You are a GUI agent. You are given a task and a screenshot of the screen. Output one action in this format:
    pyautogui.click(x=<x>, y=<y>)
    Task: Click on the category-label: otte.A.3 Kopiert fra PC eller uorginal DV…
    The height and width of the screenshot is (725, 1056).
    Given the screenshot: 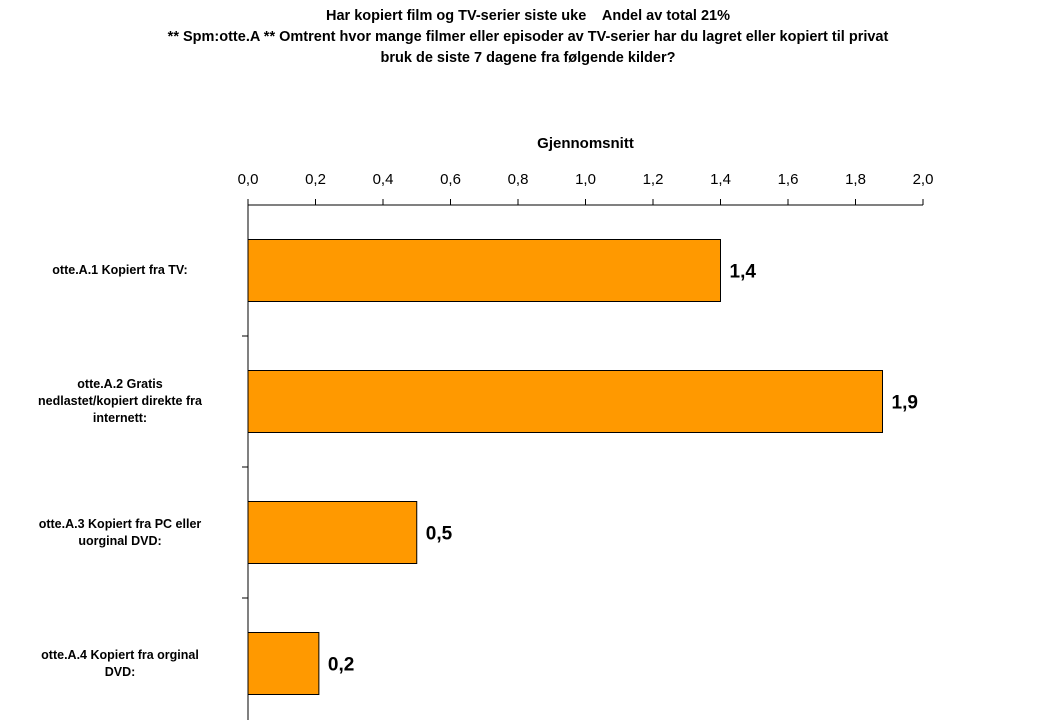 What is the action you would take?
    pyautogui.click(x=120, y=533)
    